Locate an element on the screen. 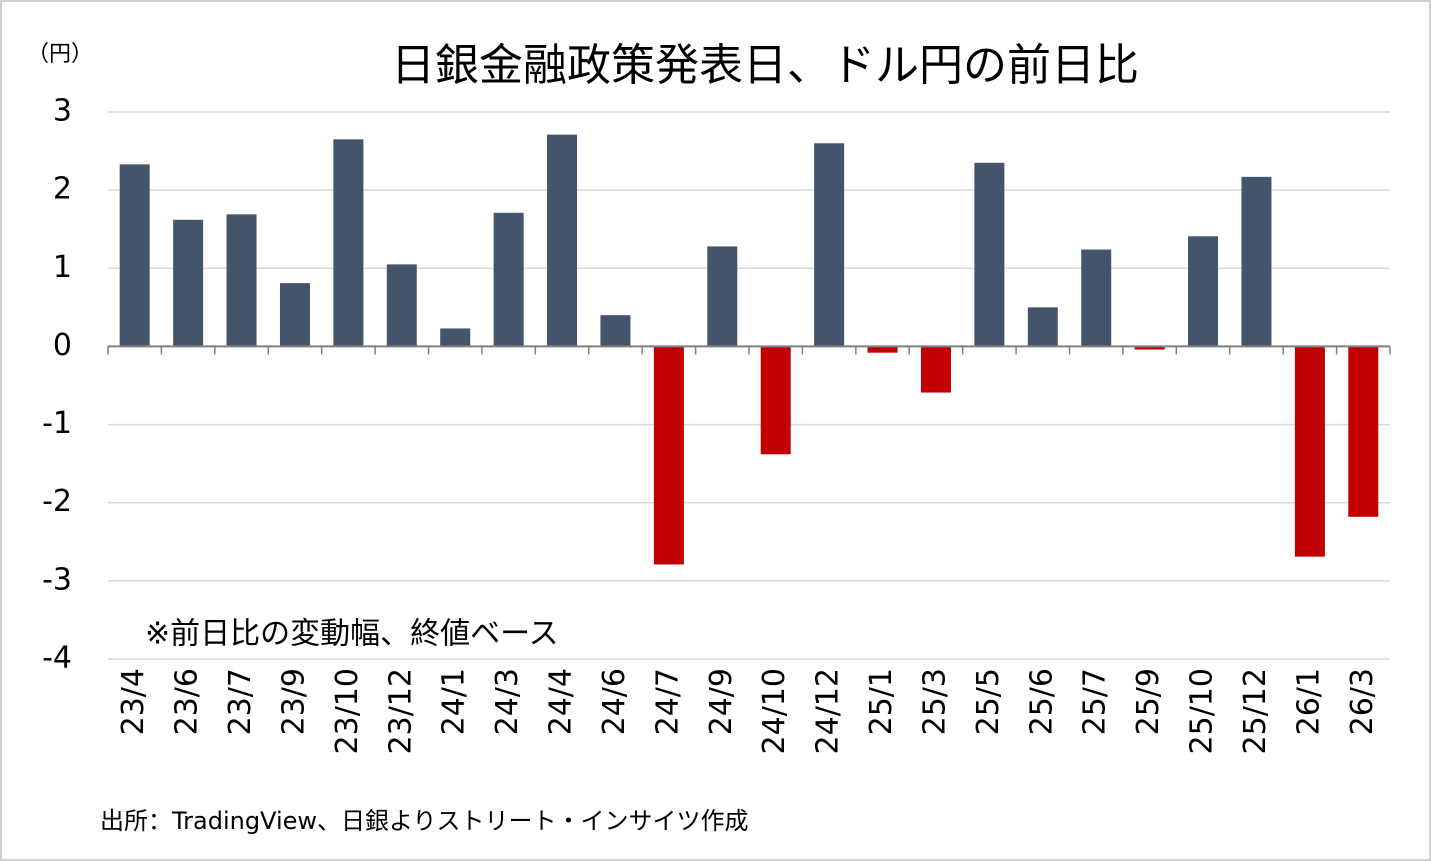 This screenshot has height=861, width=1431. y-tick-label: 1 is located at coordinates (62, 267).